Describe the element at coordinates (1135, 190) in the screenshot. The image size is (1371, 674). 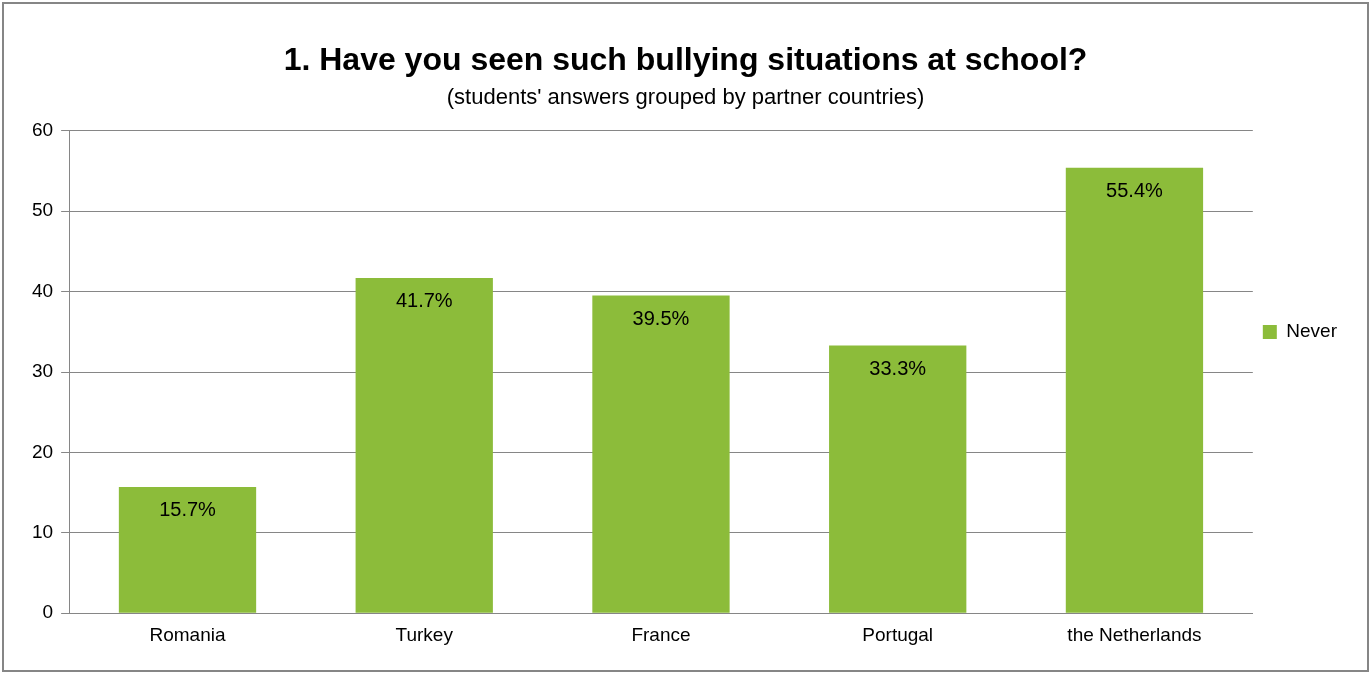
I see `data-label: 55.4%` at that location.